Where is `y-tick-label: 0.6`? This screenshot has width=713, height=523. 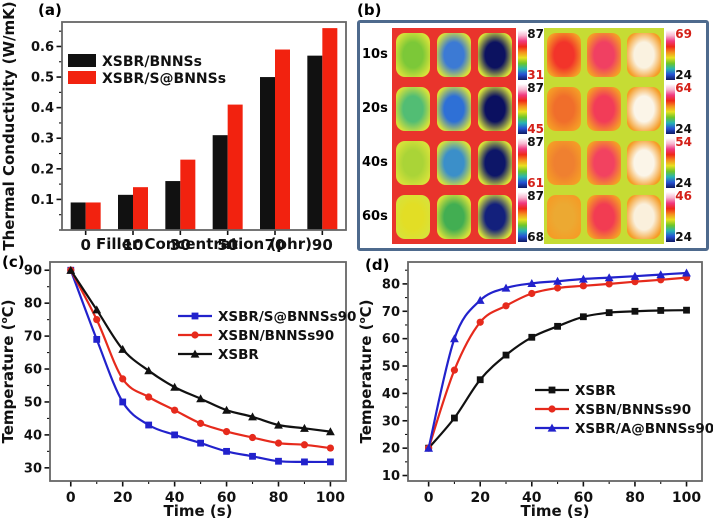
y-tick-label: 0.6 is located at coordinates (42, 47).